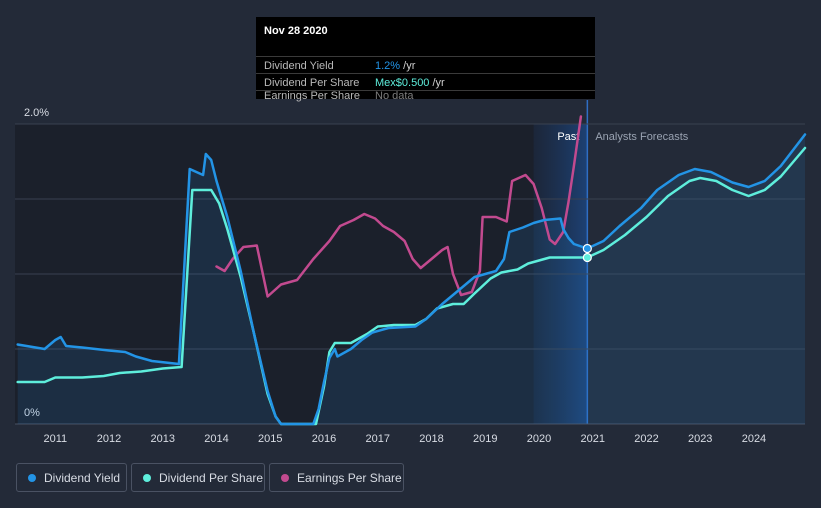 Image resolution: width=821 pixels, height=508 pixels. I want to click on tooltip-value-wrap: 1.2% /yr, so click(395, 66).